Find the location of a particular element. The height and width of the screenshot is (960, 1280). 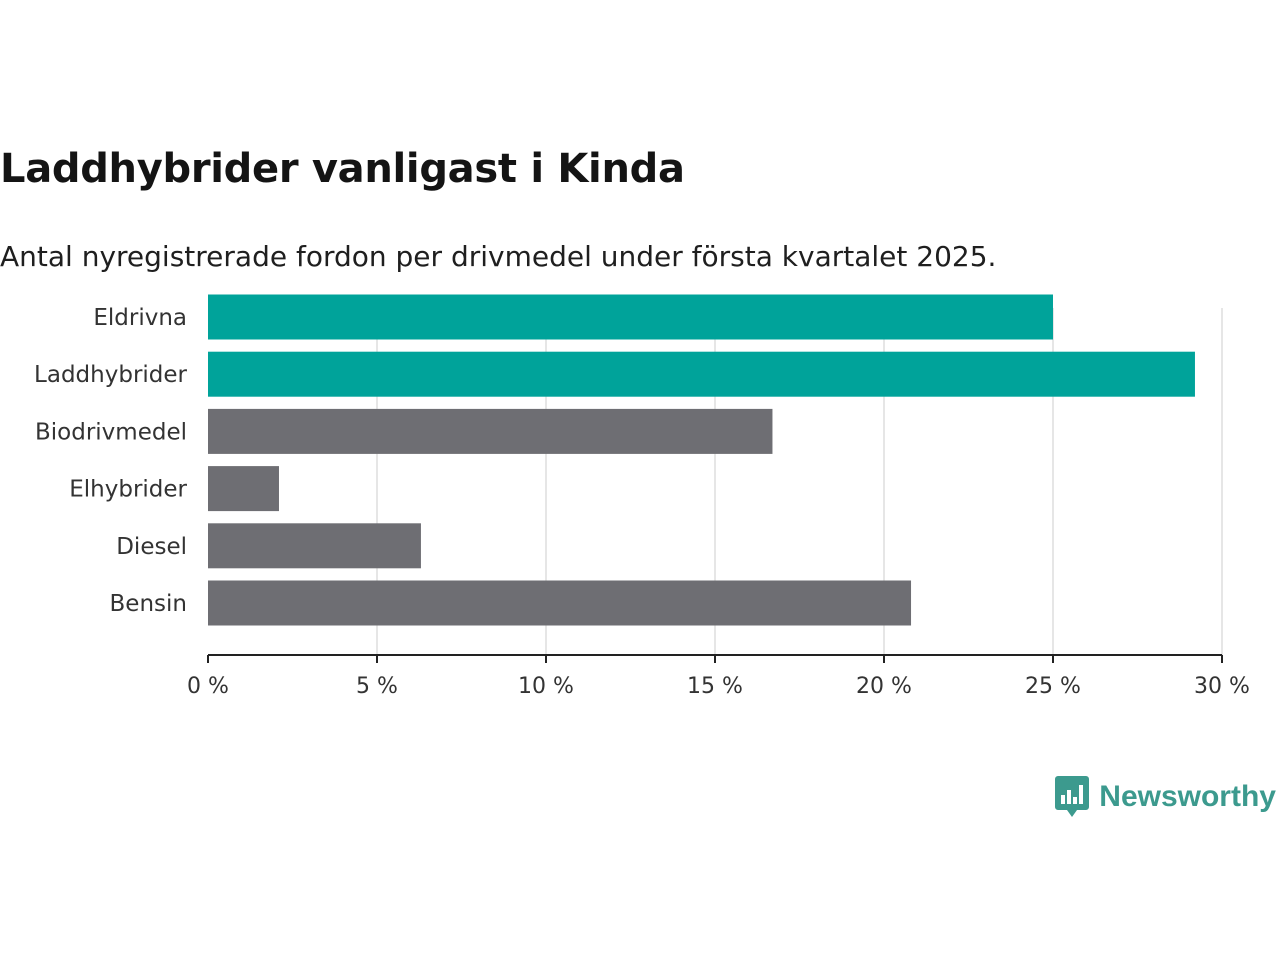

x-axis: 0 % 5 % 10 % 15 % 20 % 25 % 30 % is located at coordinates (718, 676).